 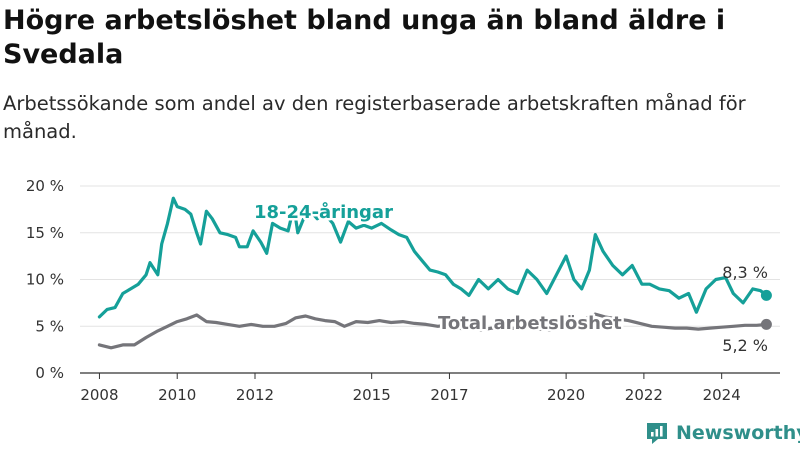 I want to click on x-tick-label: 2024, so click(x=722, y=395).